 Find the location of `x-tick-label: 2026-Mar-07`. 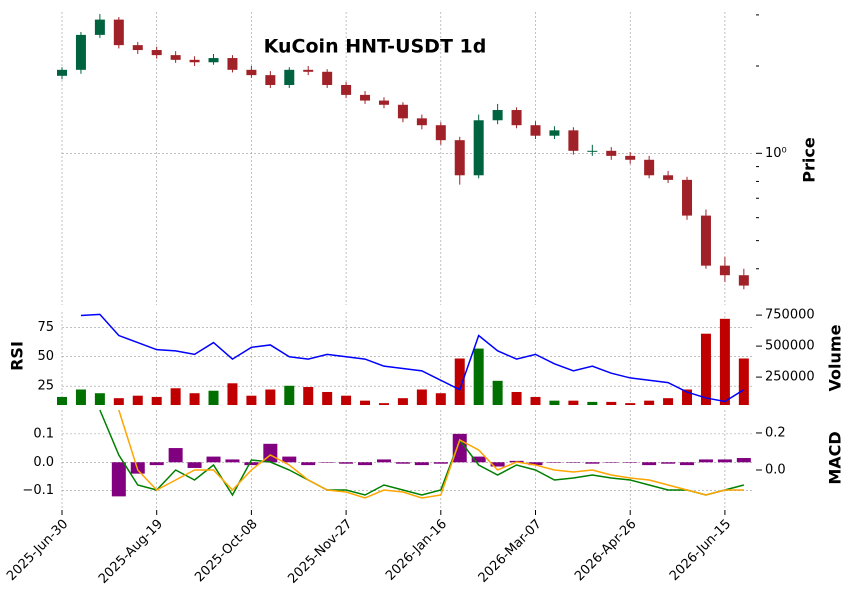

x-tick-label: 2026-Mar-07 is located at coordinates (510, 551).